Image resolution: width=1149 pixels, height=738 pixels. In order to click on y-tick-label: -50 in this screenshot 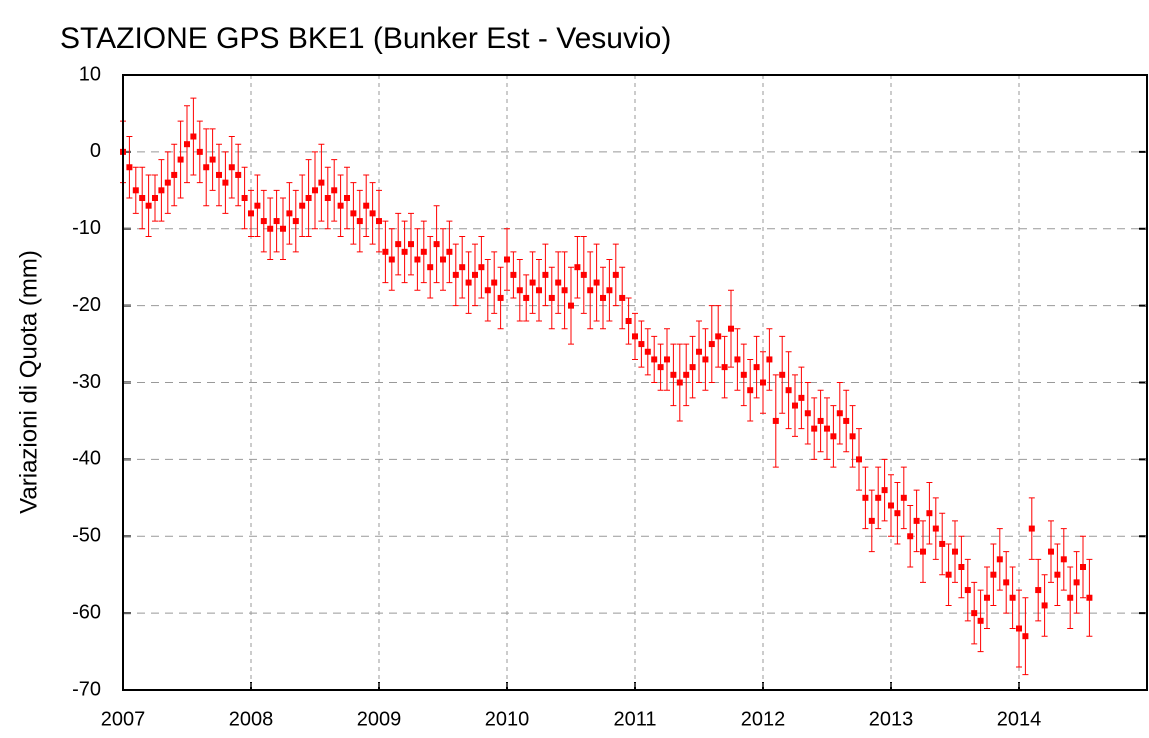, I will do `click(86, 536)`.